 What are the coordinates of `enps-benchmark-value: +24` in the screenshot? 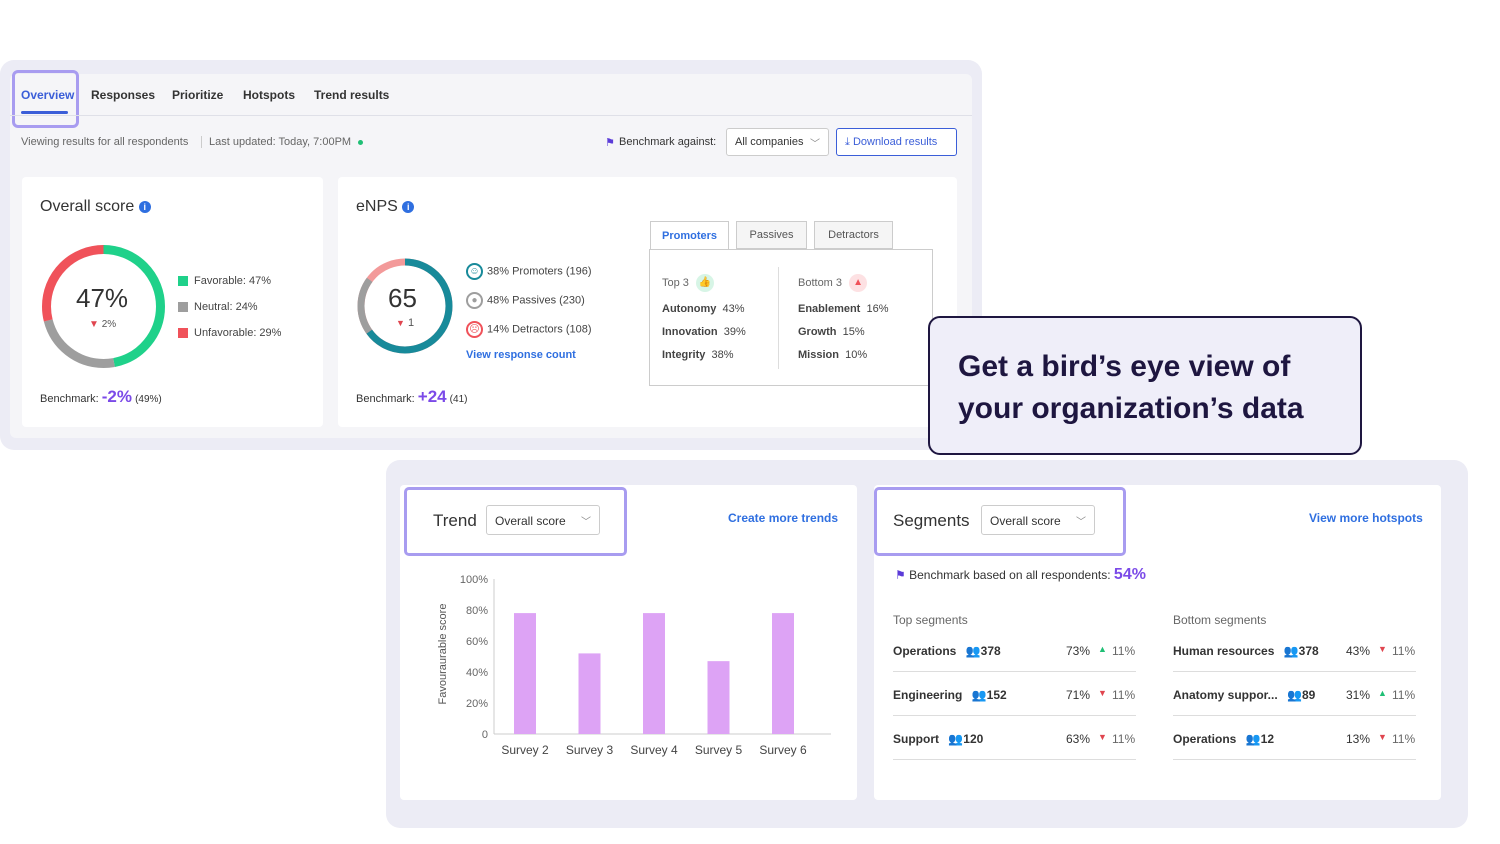 It's located at (432, 396).